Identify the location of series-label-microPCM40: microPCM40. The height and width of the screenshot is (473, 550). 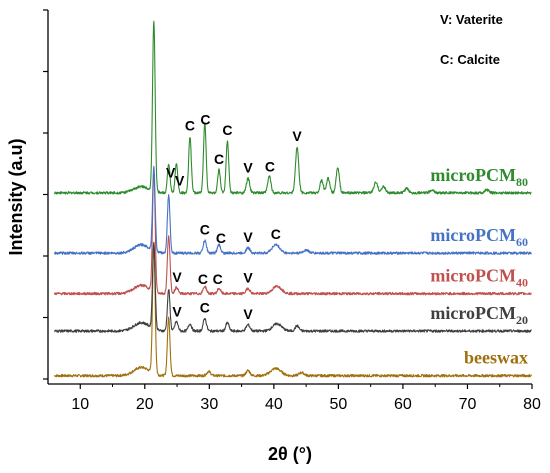
(479, 278).